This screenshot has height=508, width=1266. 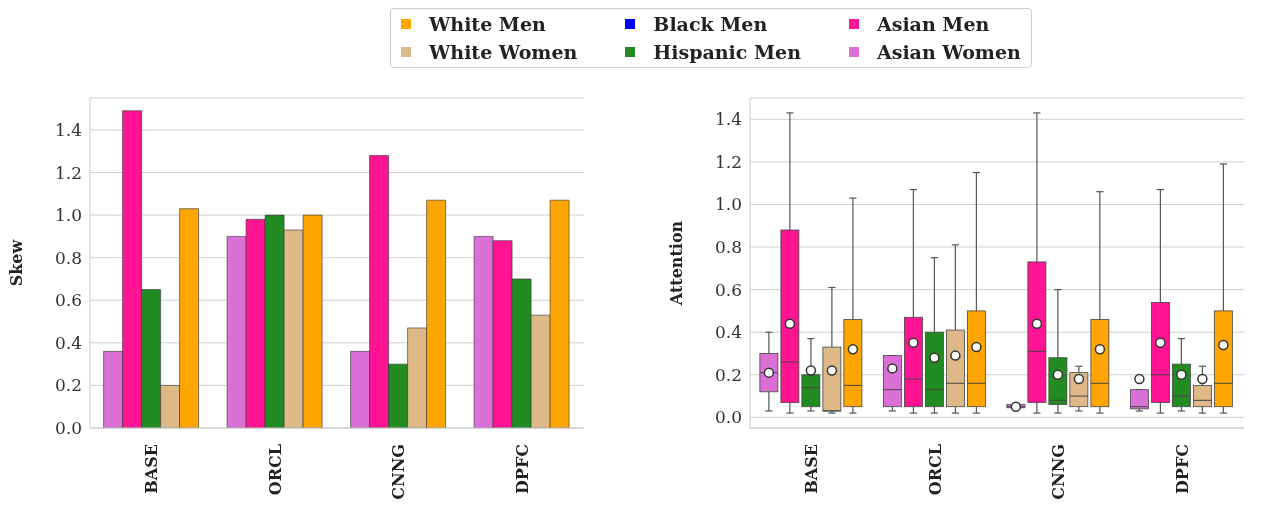 What do you see at coordinates (727, 52) in the screenshot?
I see `legend-label: Hispanic Men` at bounding box center [727, 52].